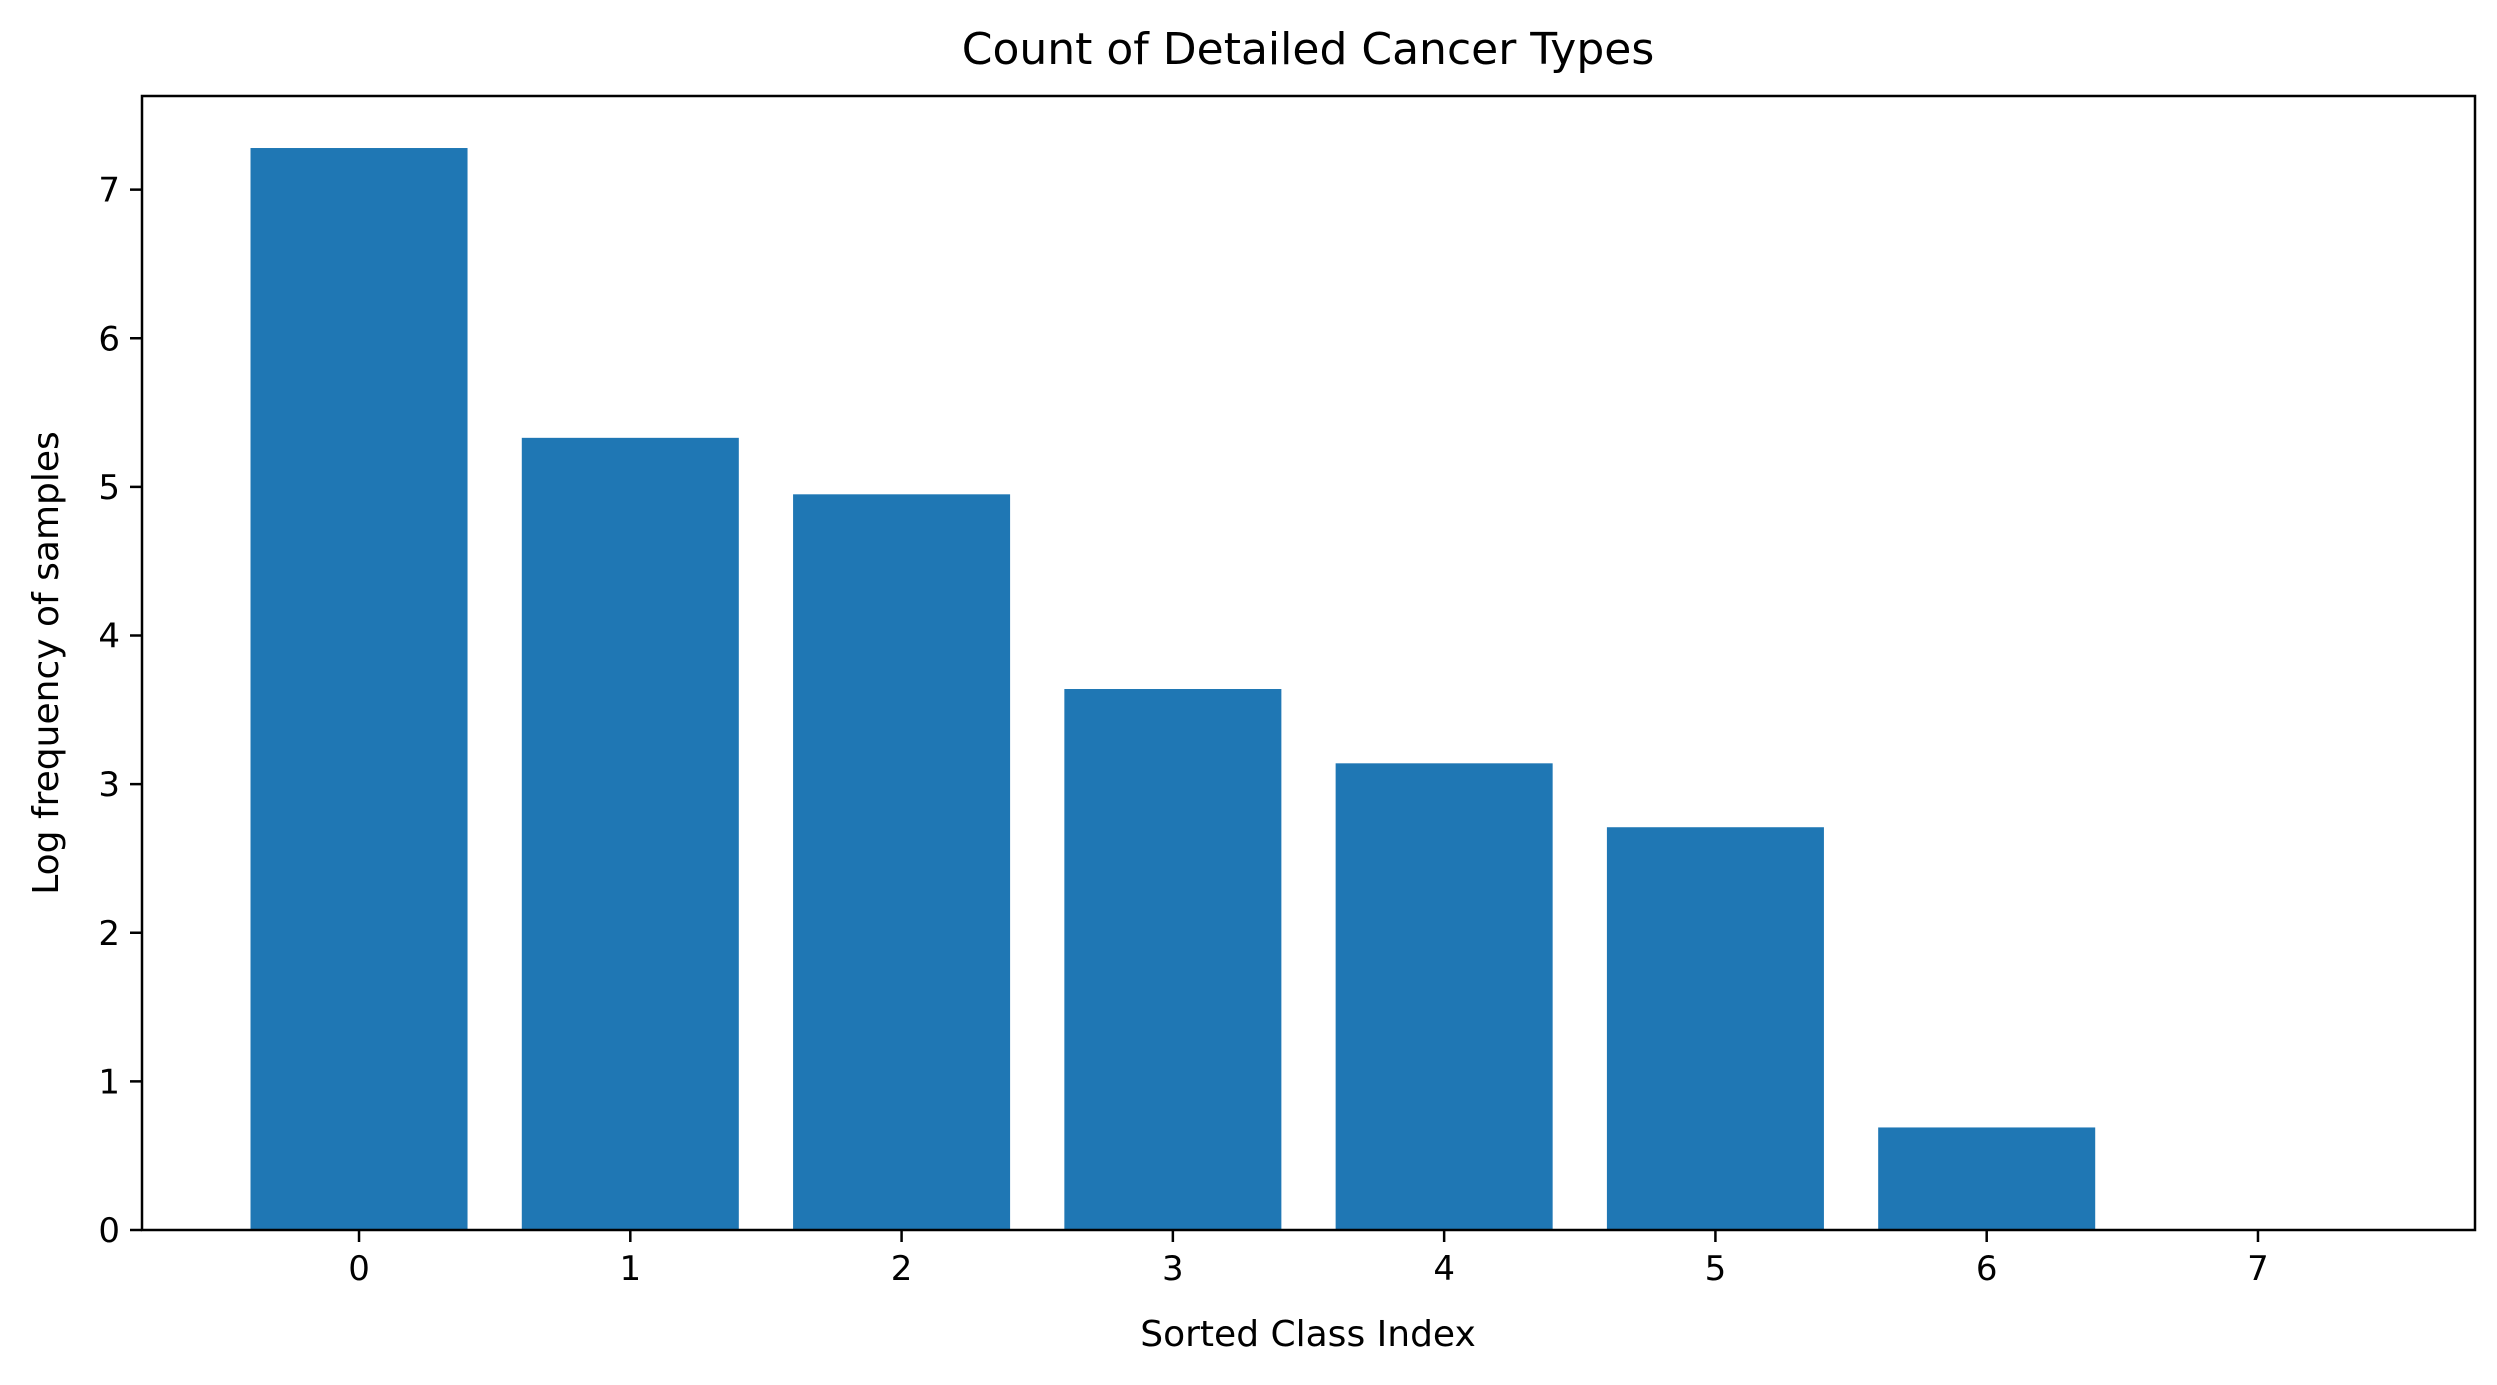 The height and width of the screenshot is (1385, 2497). I want to click on x-tick-label: 6, so click(1987, 1269).